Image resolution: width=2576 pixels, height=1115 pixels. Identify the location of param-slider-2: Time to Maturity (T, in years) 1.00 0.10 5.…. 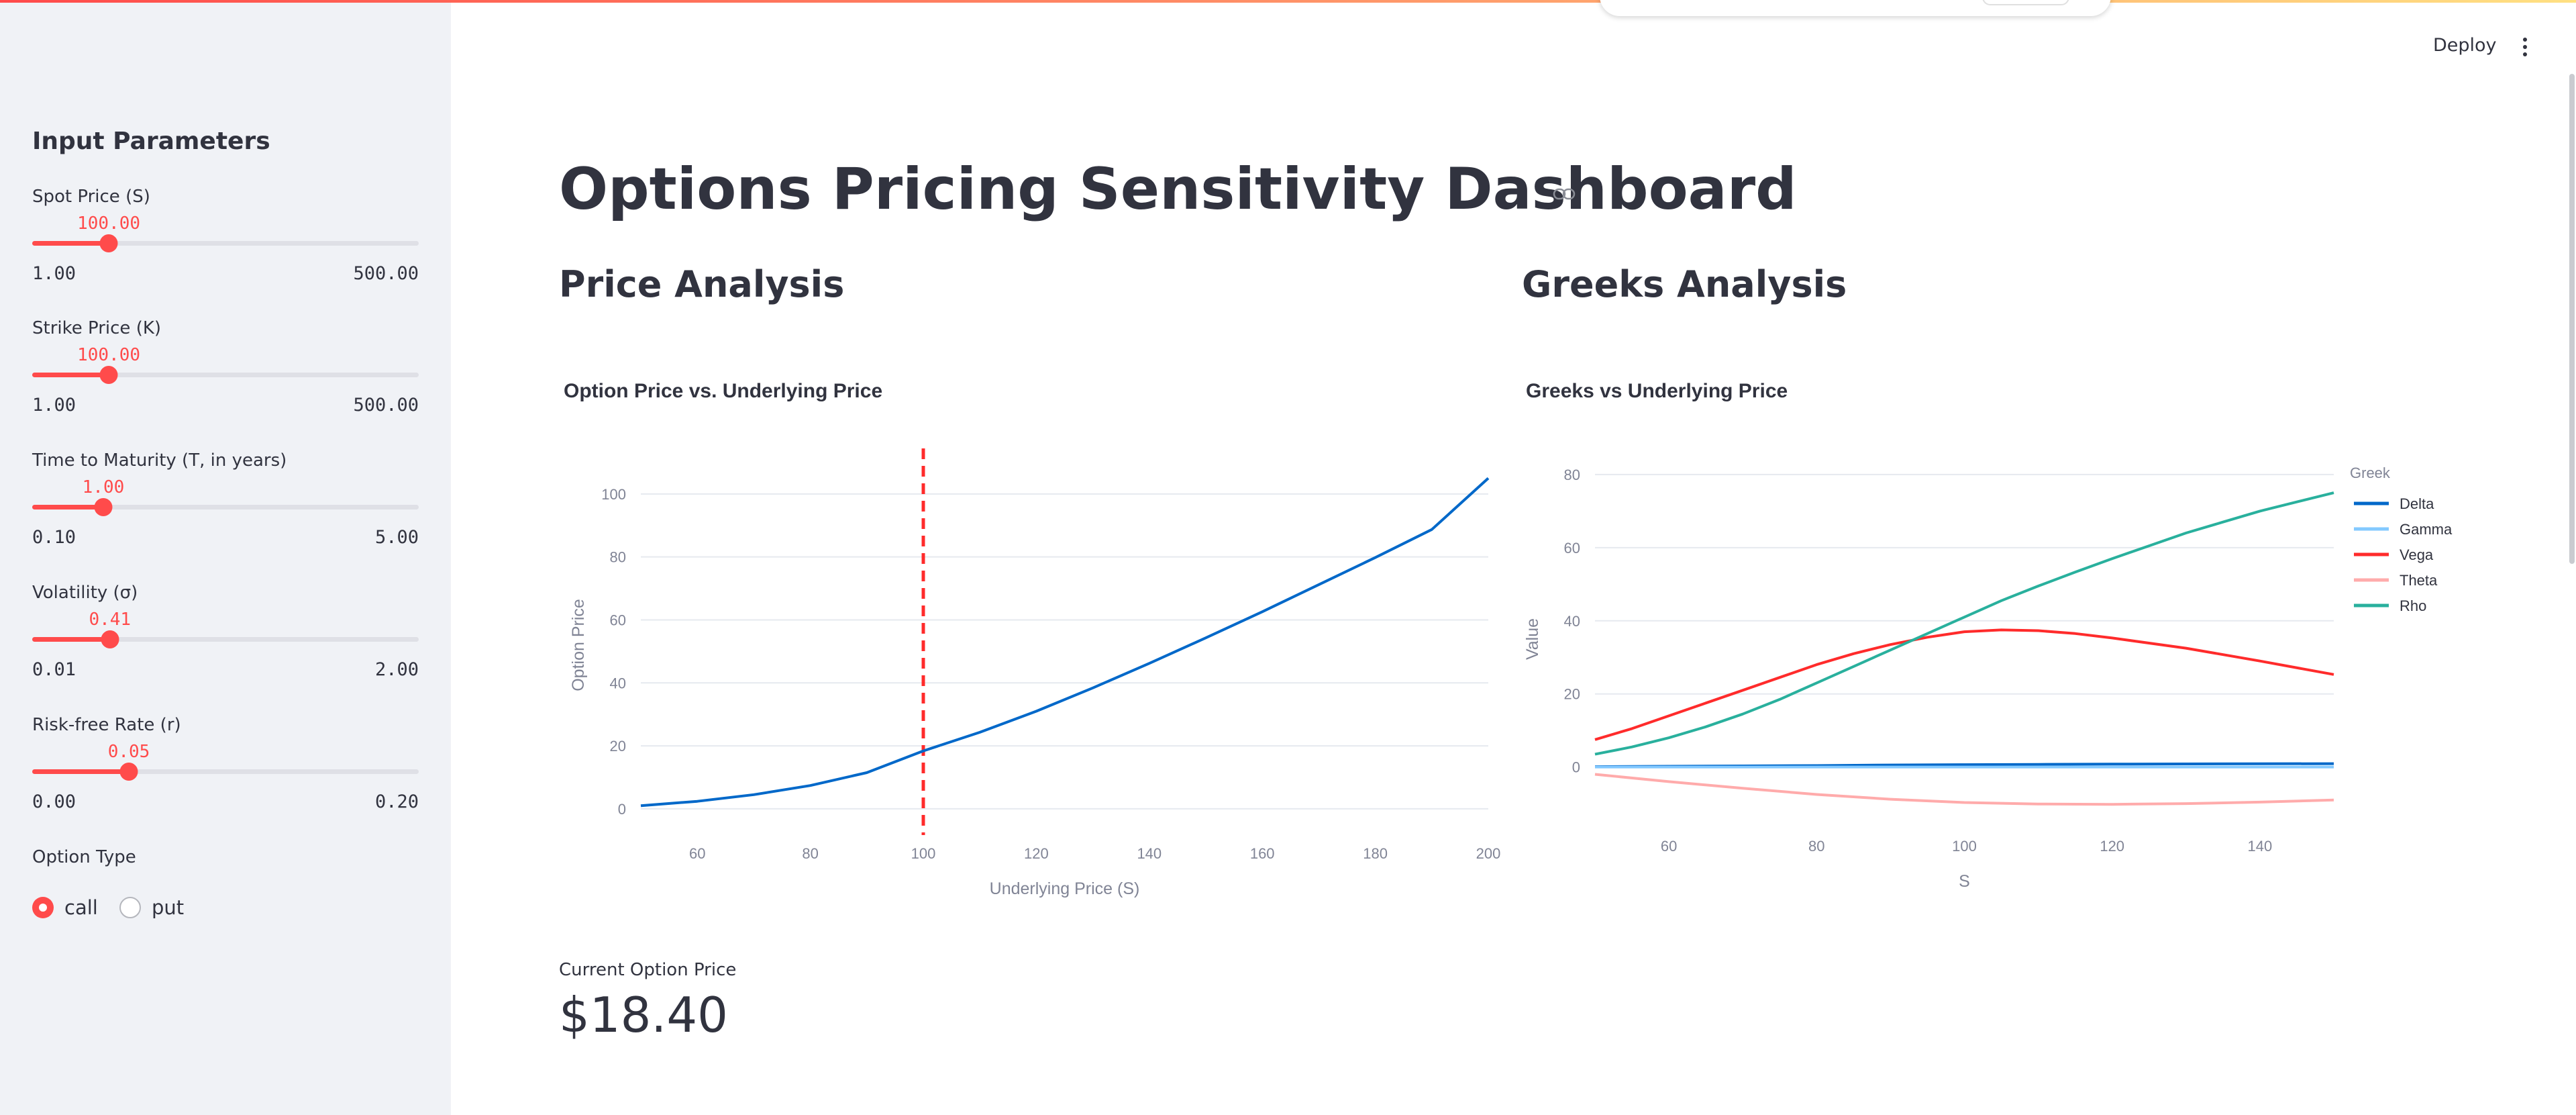
(225, 514).